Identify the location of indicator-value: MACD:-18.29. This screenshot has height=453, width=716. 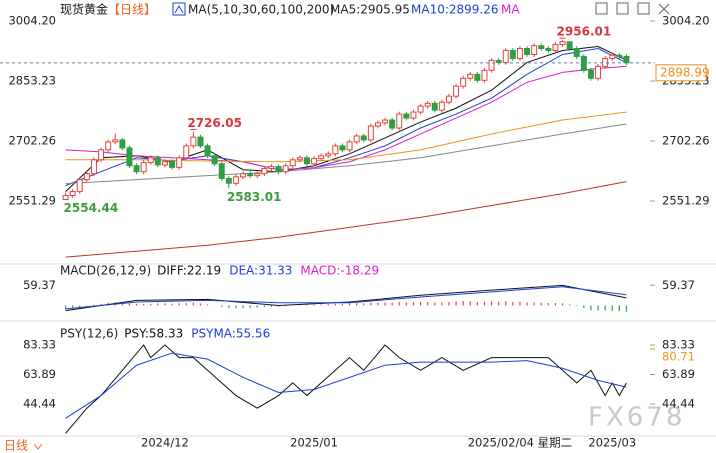
(339, 271).